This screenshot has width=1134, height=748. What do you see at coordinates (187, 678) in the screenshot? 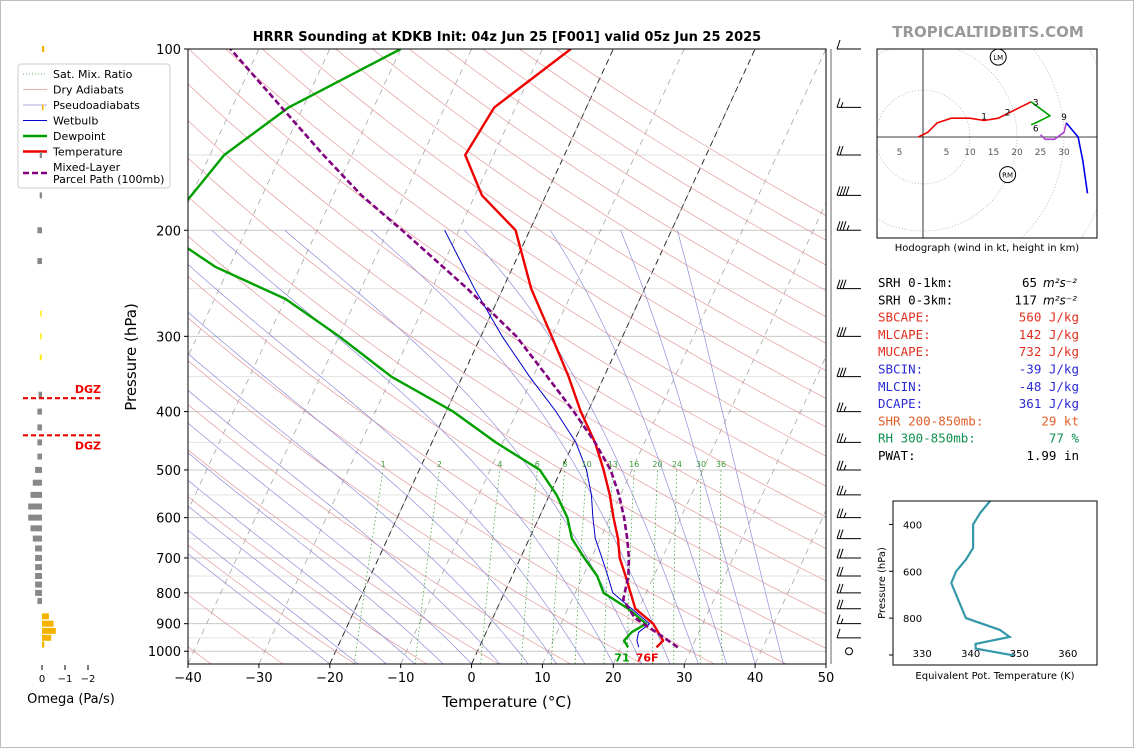
I see `x-tick-label: −40` at bounding box center [187, 678].